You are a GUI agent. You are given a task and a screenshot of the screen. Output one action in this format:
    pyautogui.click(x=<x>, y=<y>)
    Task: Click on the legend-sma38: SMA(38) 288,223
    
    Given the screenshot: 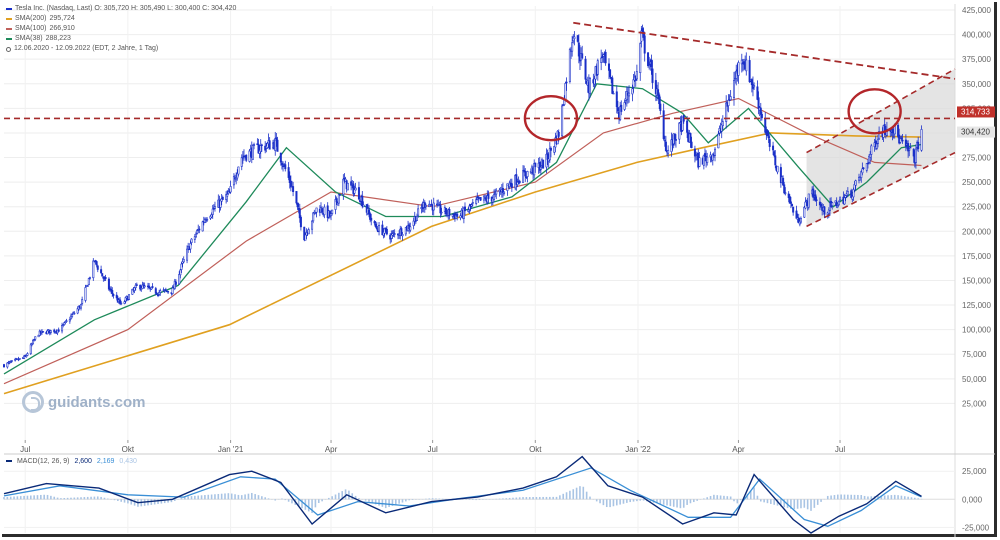 What is the action you would take?
    pyautogui.click(x=121, y=39)
    